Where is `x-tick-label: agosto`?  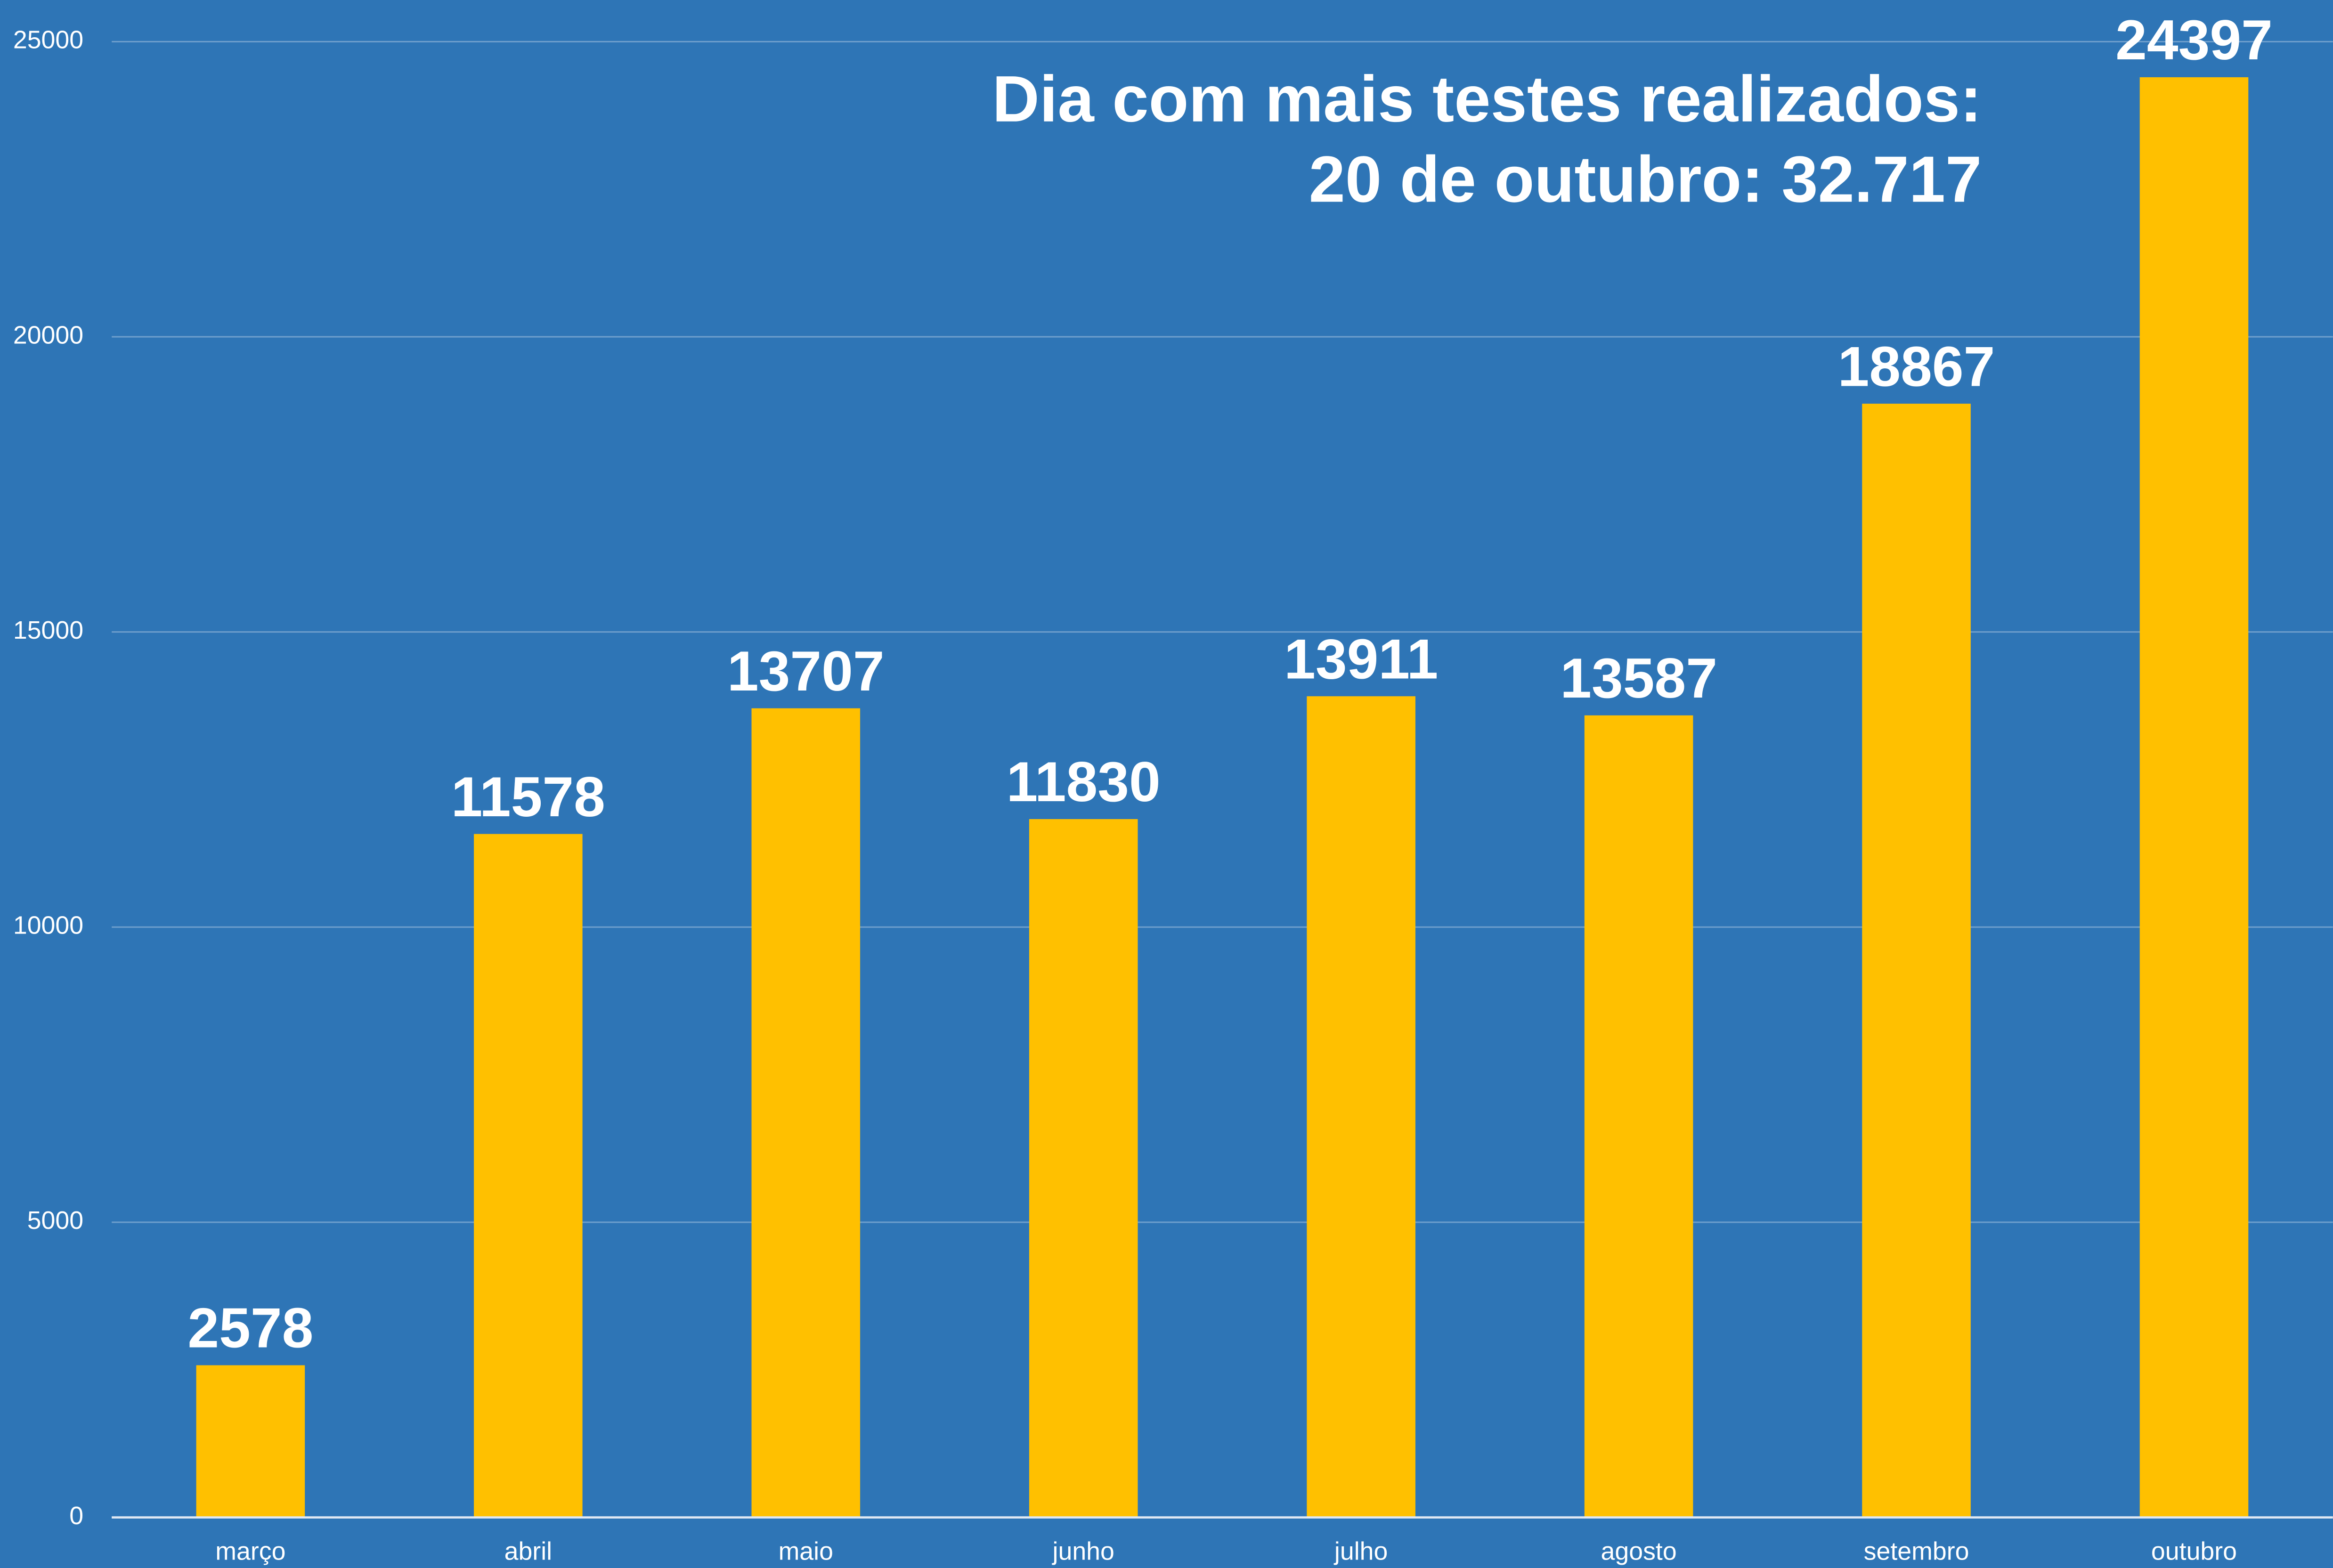 x-tick-label: agosto is located at coordinates (1639, 1551).